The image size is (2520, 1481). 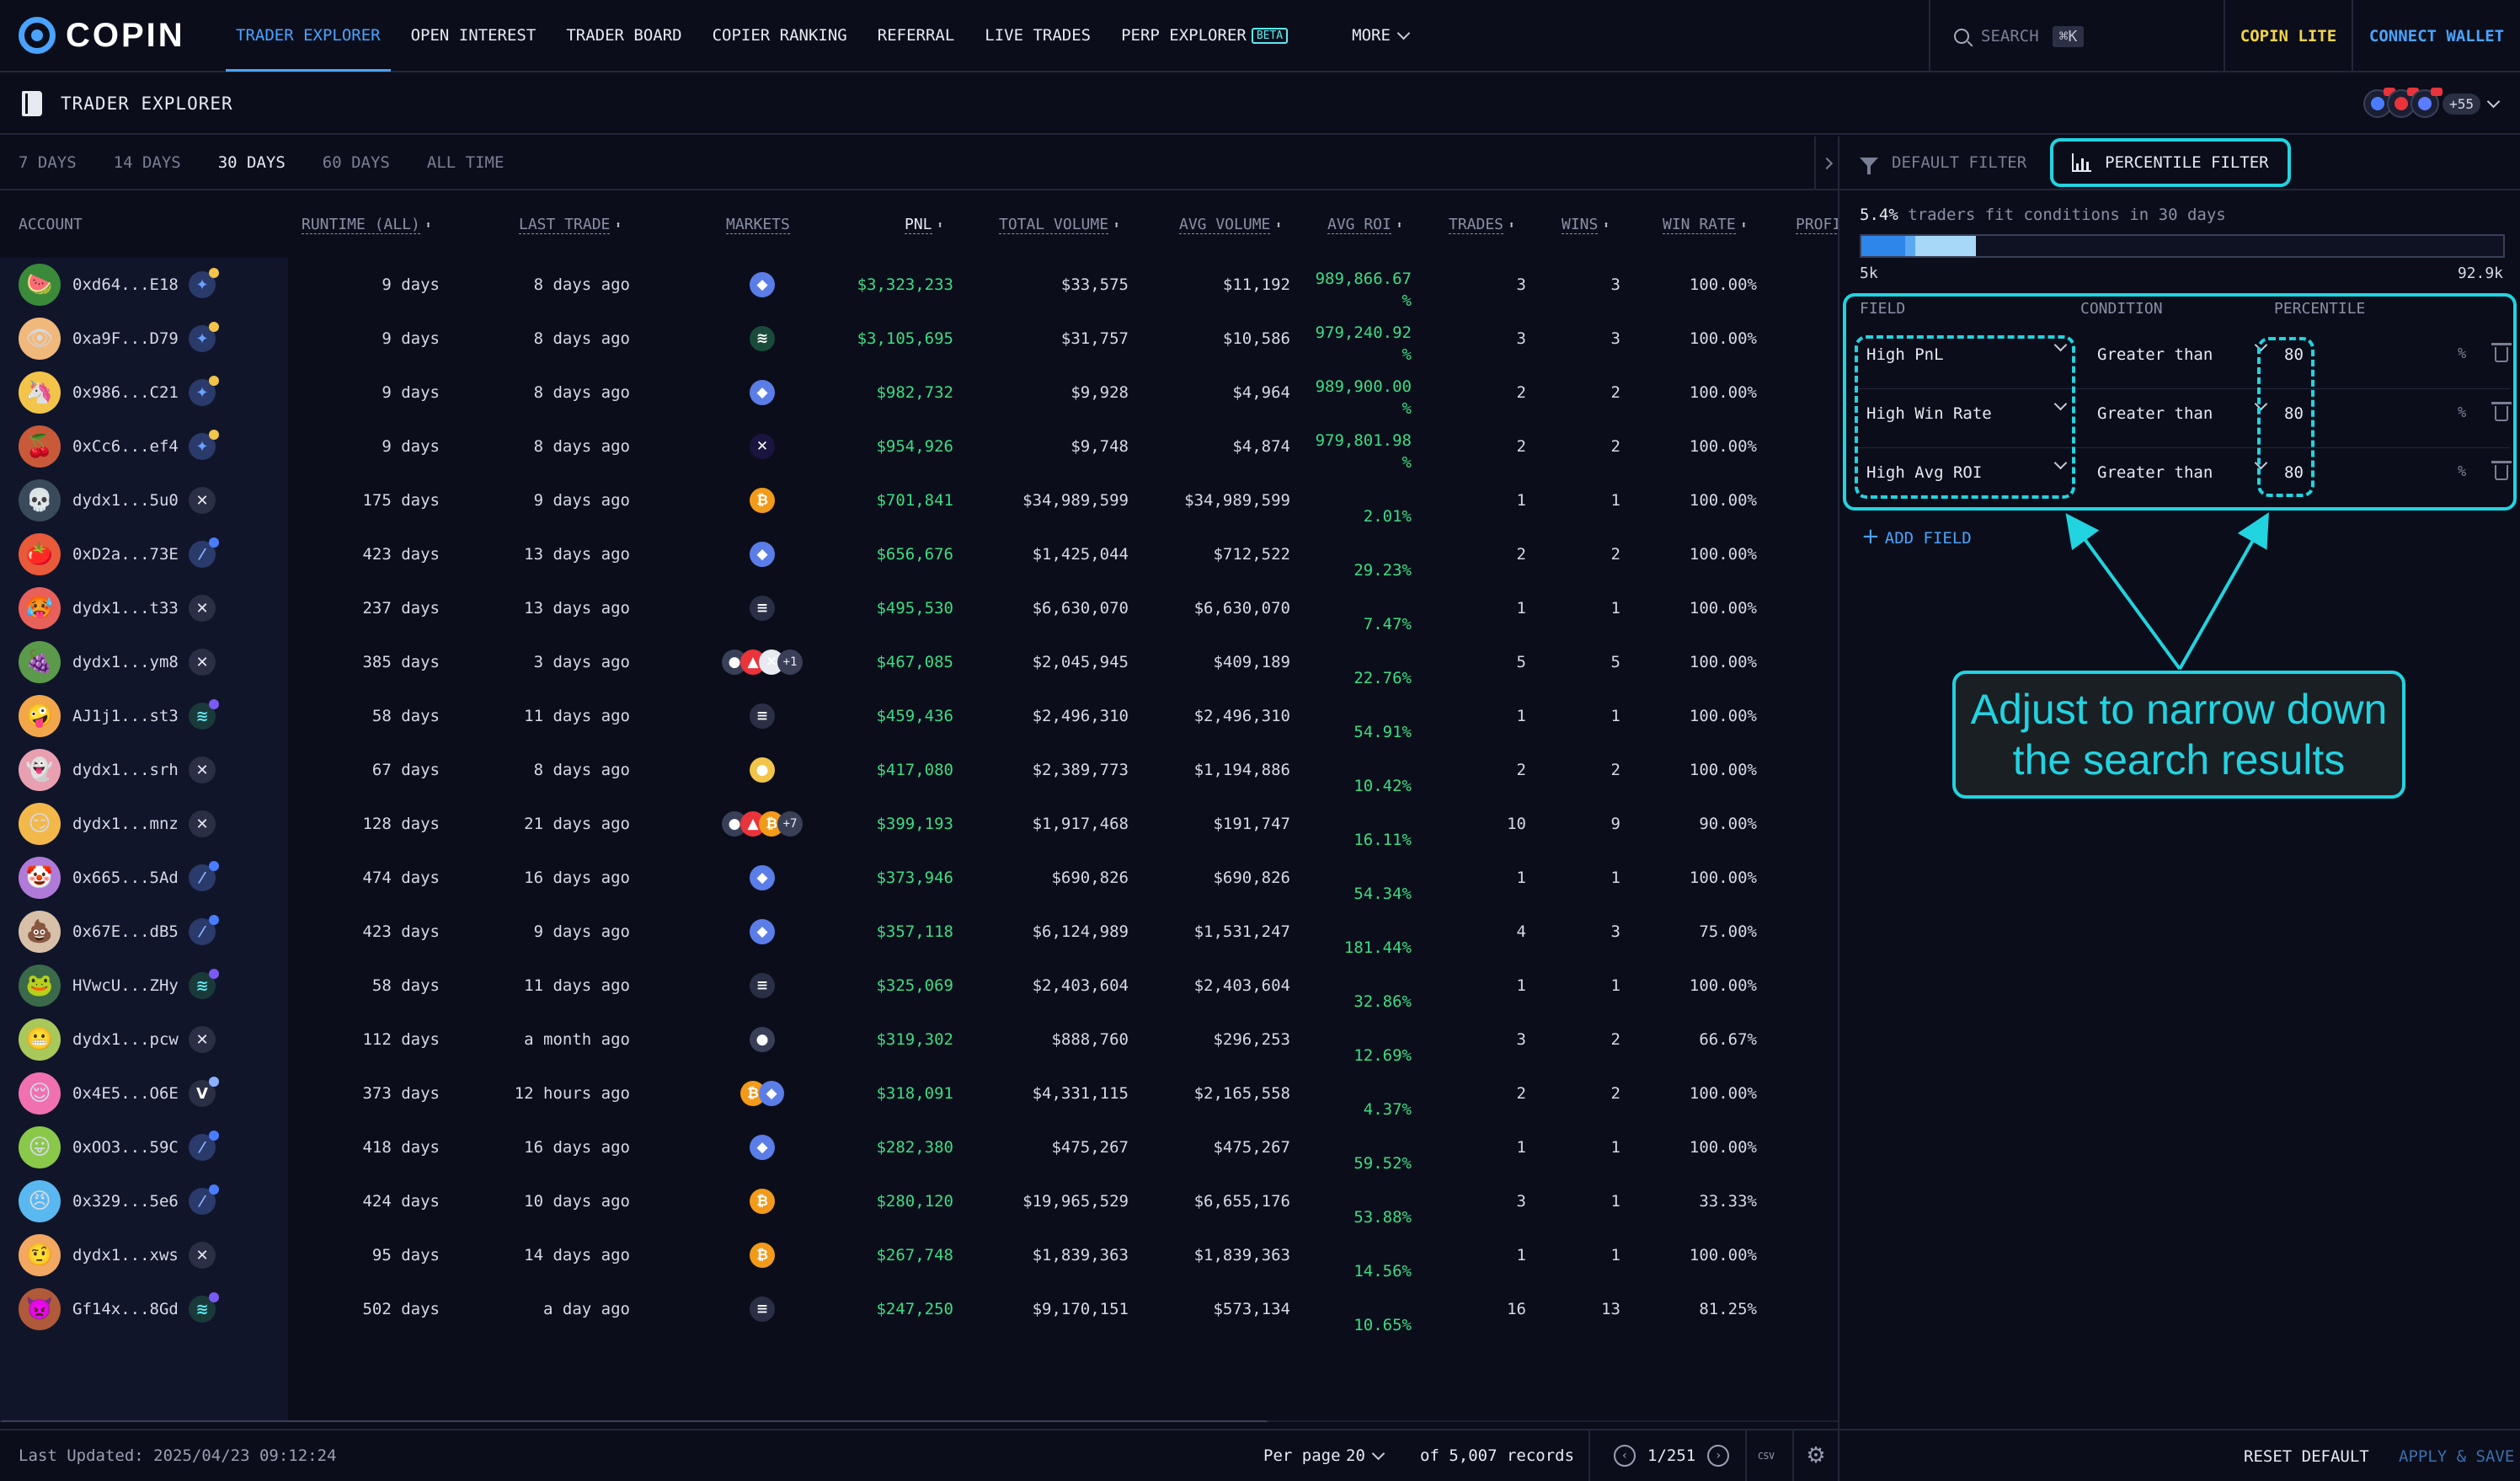 I want to click on account-address: 0xOO3...59C, so click(x=125, y=1147).